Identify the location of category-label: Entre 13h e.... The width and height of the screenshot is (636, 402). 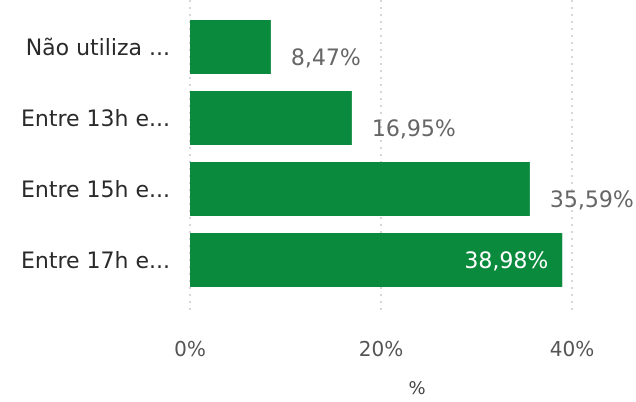
(95, 119).